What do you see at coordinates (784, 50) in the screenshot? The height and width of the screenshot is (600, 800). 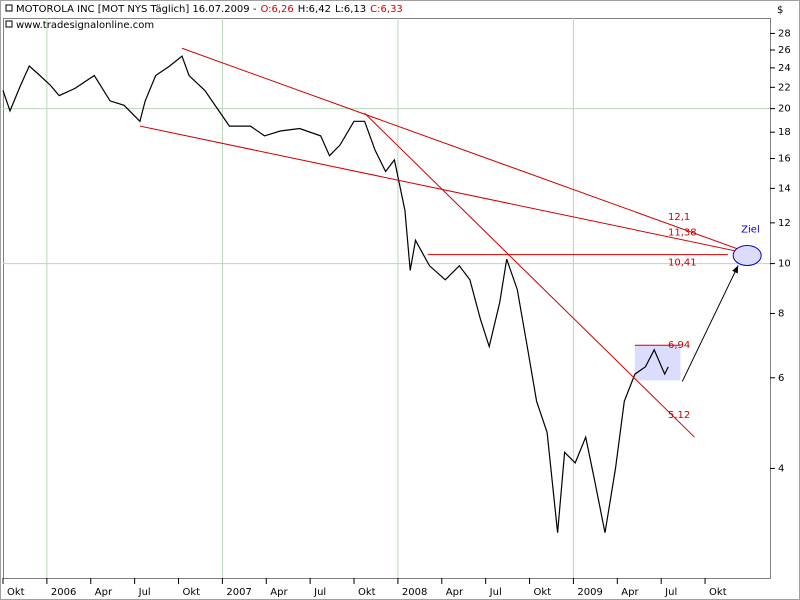 I see `y-tick-label: 26` at bounding box center [784, 50].